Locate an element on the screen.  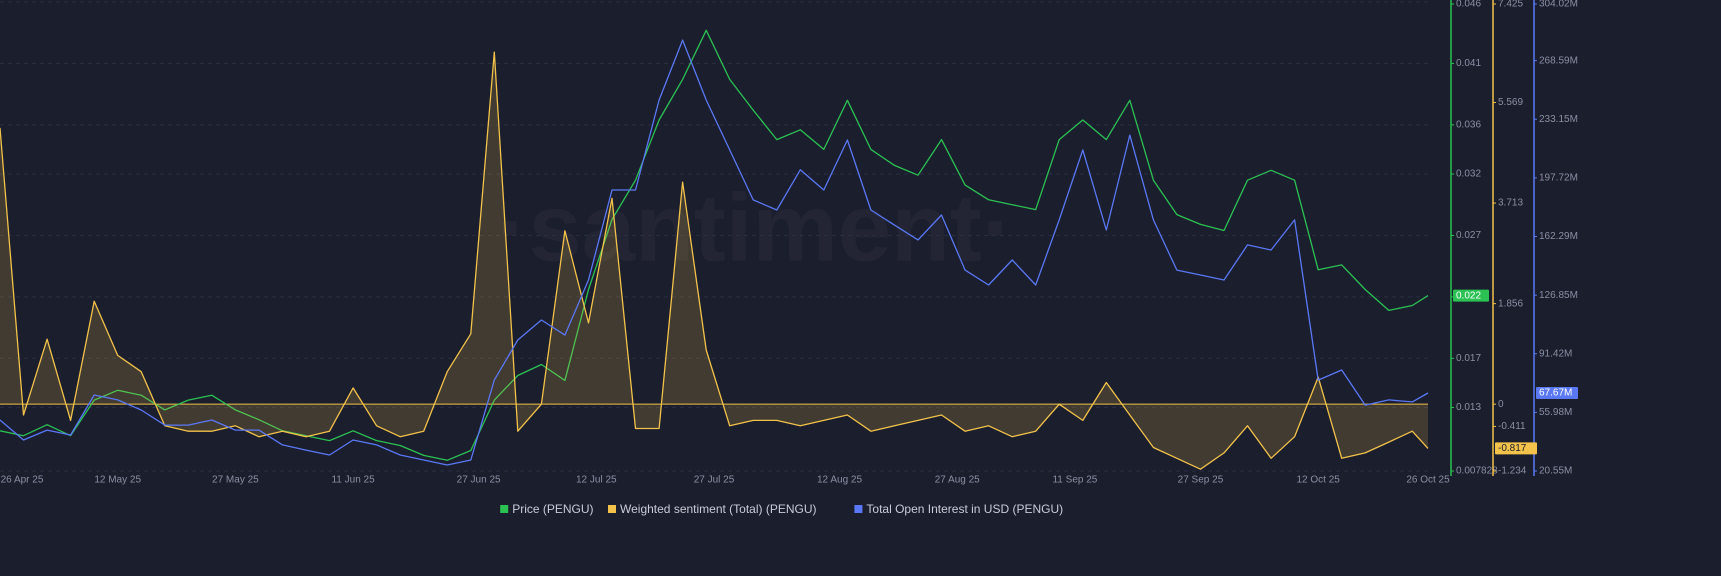
y-tick-label: 0 is located at coordinates (1501, 404).